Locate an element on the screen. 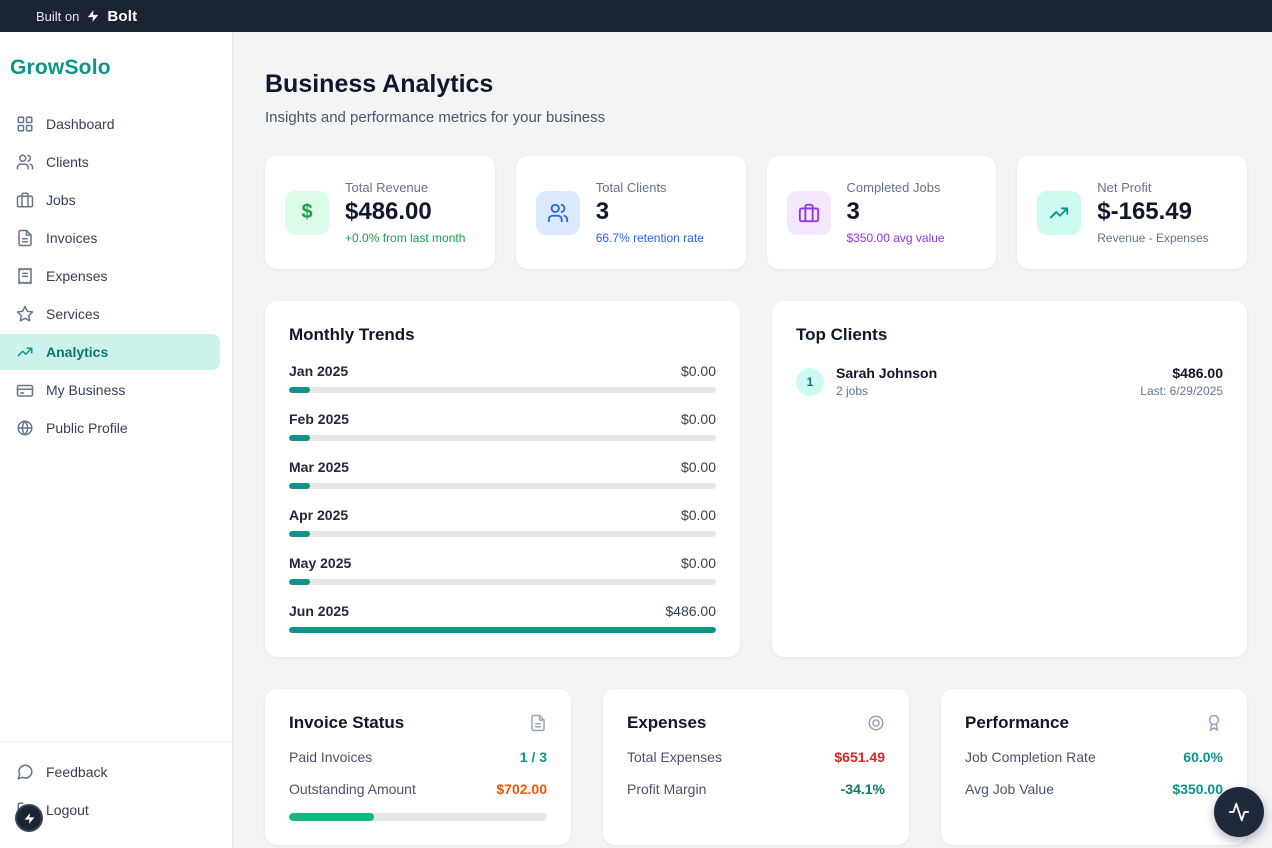  kv-row: Job Completion Rate 60.0% is located at coordinates (1094, 757).